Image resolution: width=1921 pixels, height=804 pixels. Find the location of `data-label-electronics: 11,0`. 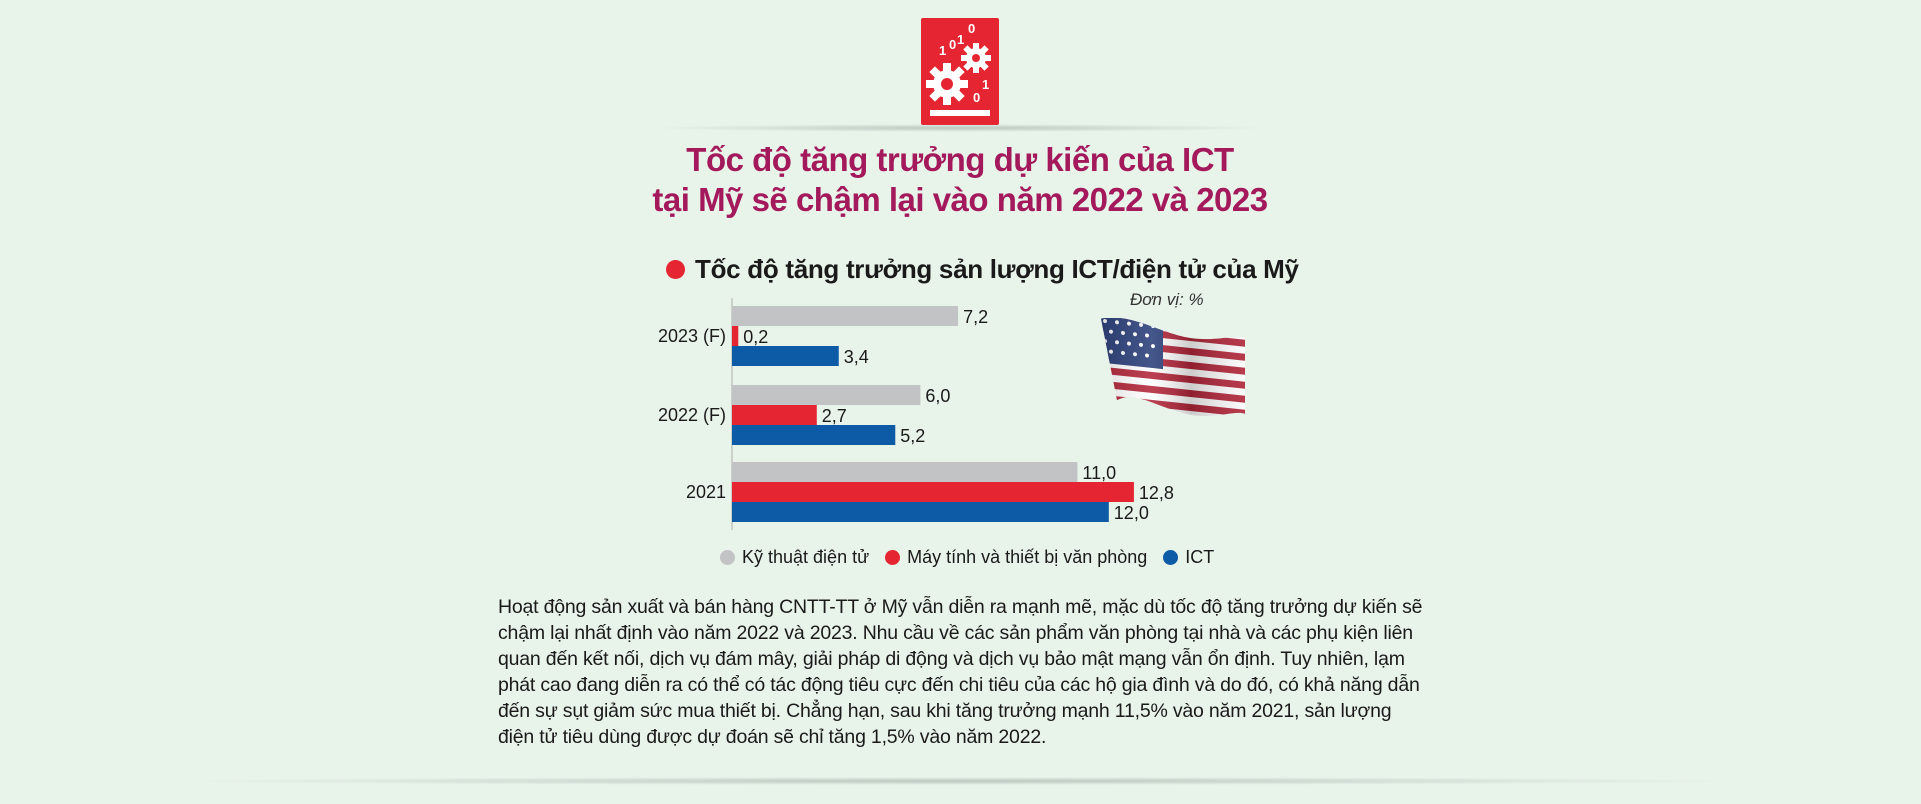

data-label-electronics: 11,0 is located at coordinates (1099, 473).